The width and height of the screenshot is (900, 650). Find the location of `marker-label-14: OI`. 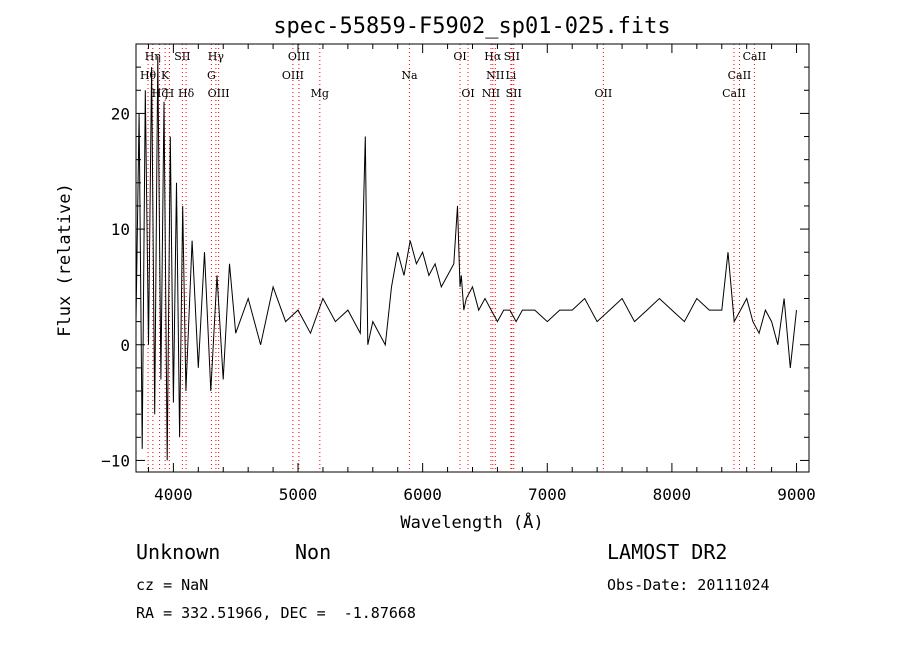

marker-label-14: OI is located at coordinates (459, 56).